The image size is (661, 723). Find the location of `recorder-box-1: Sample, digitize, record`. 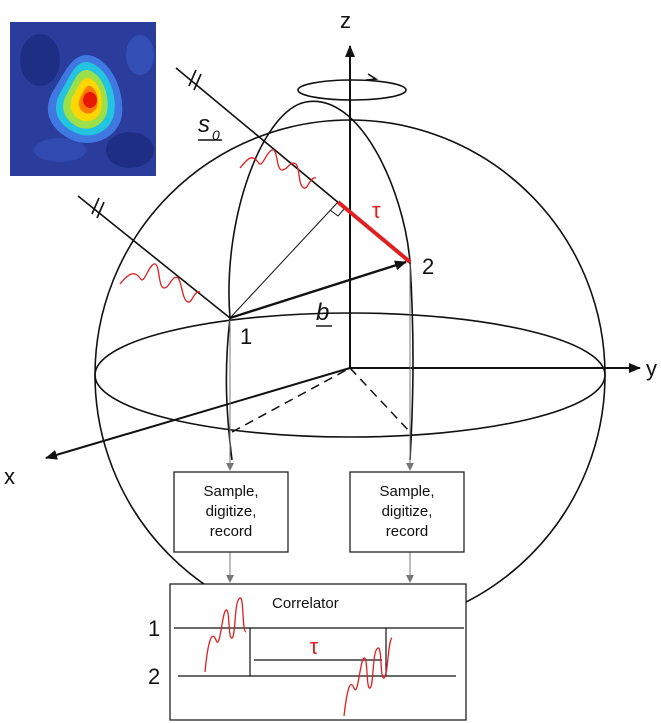

recorder-box-1: Sample, digitize, record is located at coordinates (231, 512).